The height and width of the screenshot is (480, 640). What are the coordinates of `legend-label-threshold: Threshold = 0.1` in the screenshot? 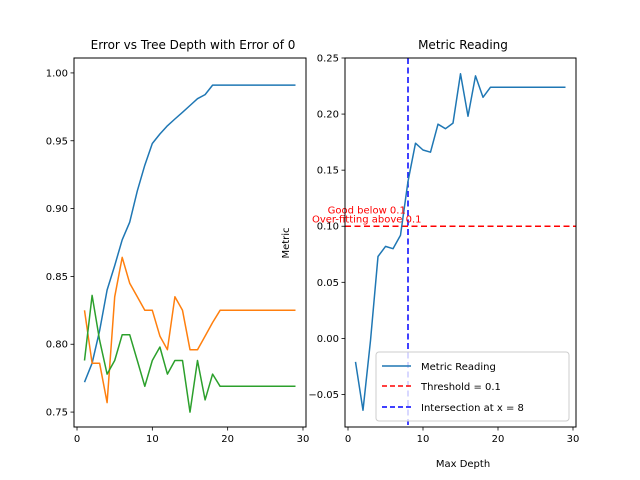 It's located at (460, 387).